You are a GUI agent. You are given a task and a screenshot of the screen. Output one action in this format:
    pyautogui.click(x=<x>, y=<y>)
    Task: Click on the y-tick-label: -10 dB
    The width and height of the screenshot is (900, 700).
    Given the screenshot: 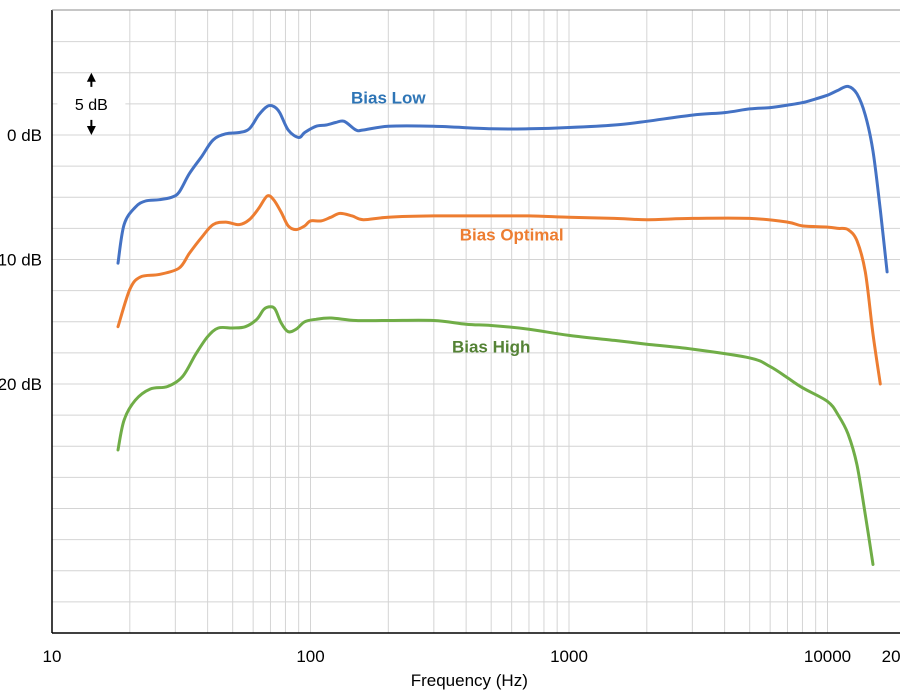 What is the action you would take?
    pyautogui.click(x=21, y=260)
    